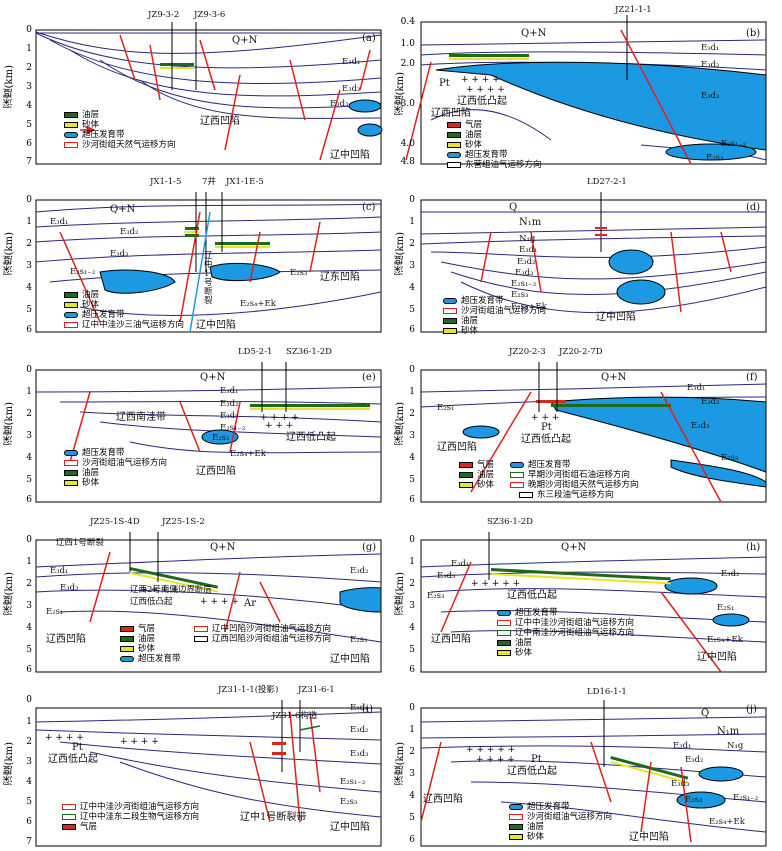 The image size is (782, 851). What do you see at coordinates (581, 352) in the screenshot?
I see `well-name: JZ20-2-7D` at bounding box center [581, 352].